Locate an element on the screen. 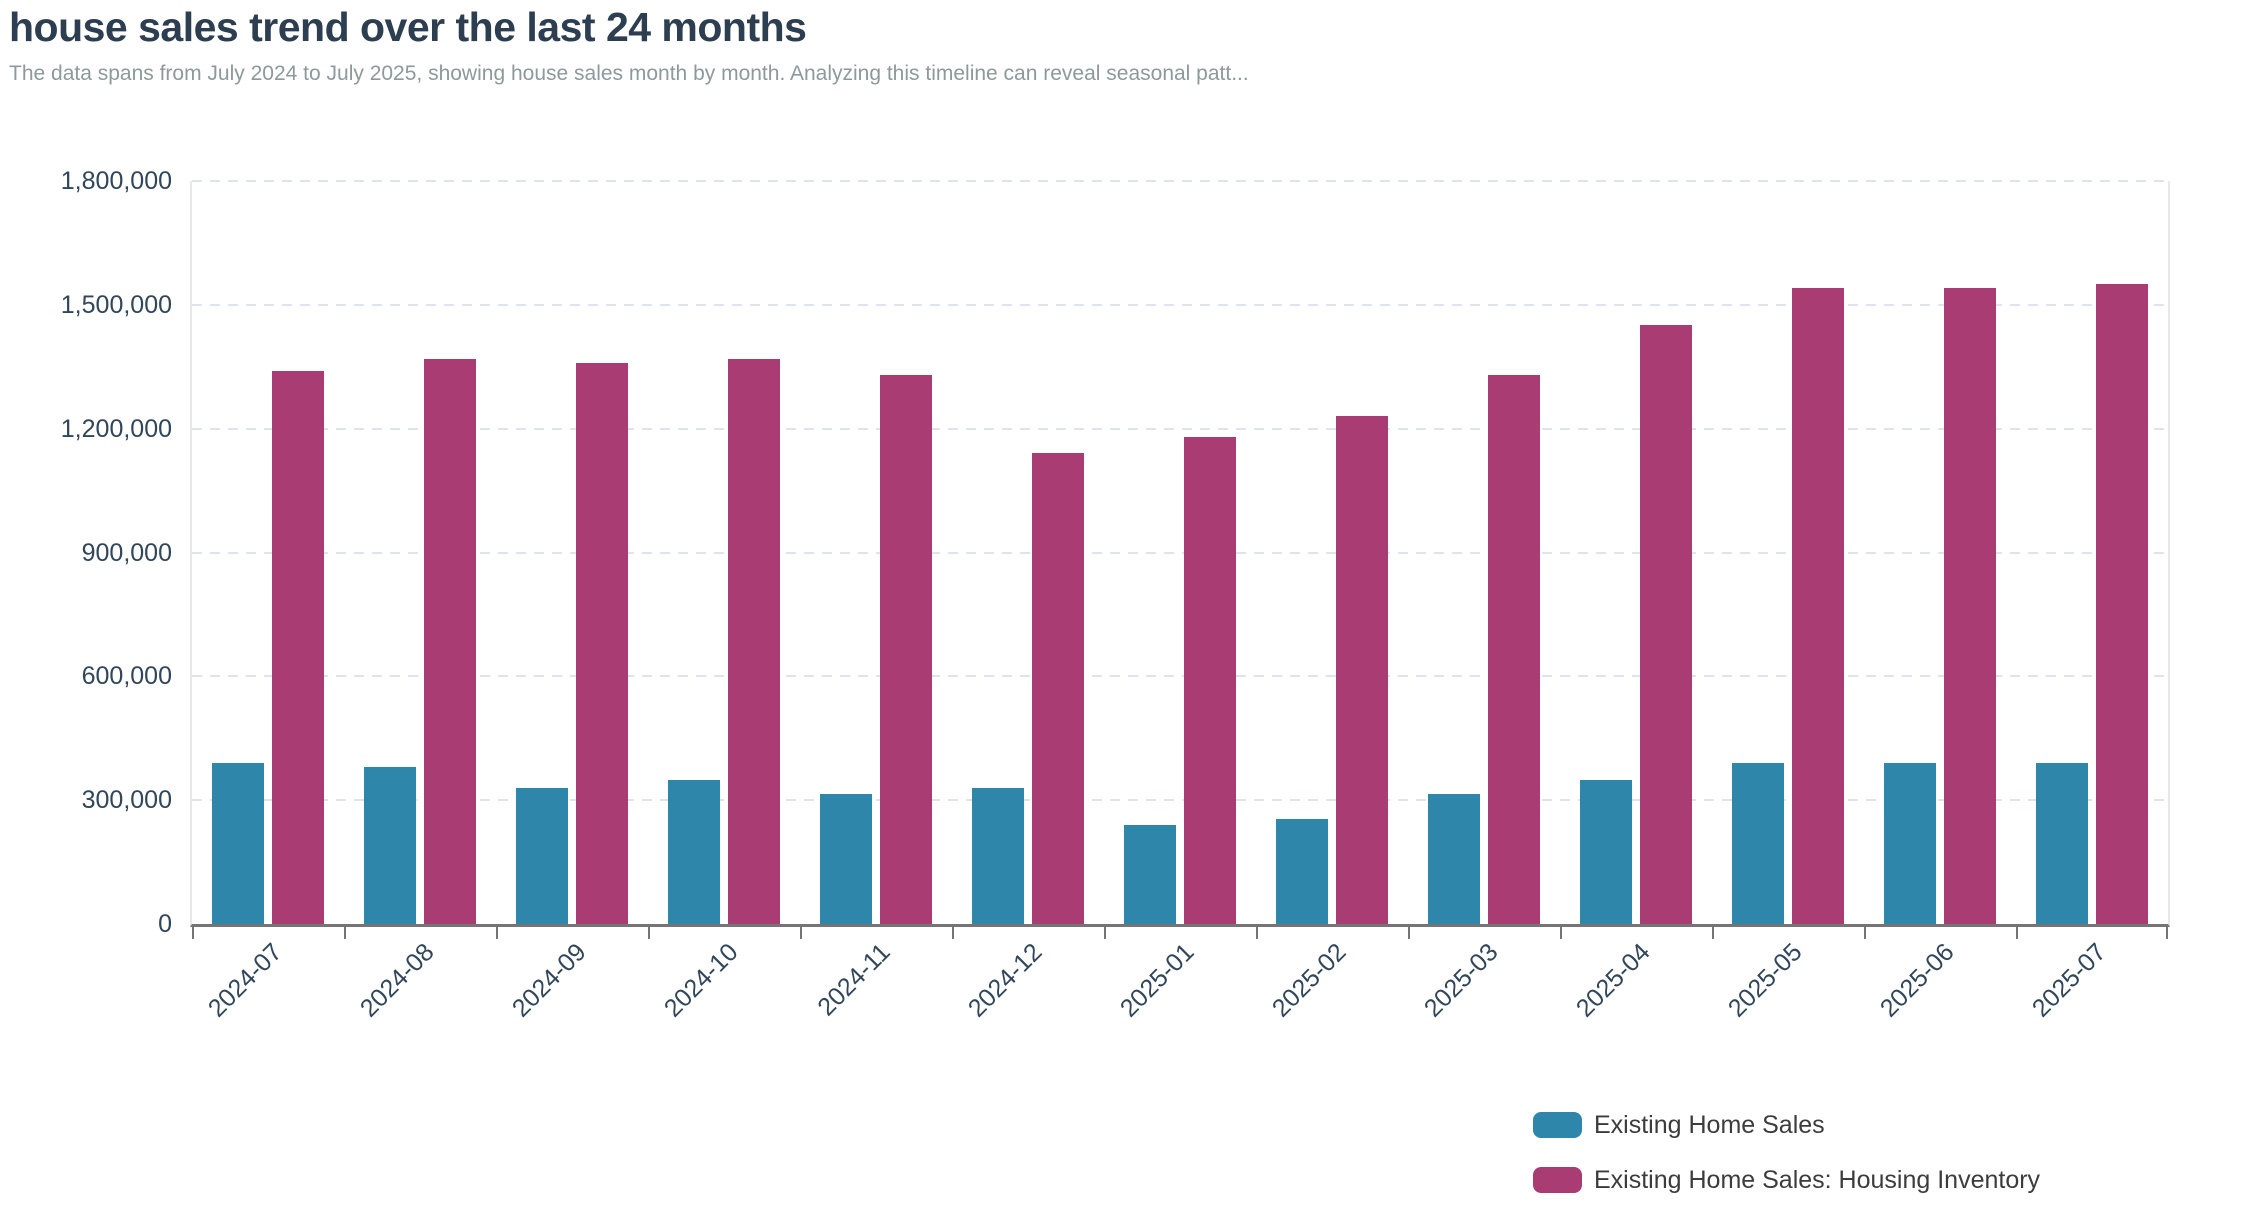  y-axis-tick-label: 1,500,000 is located at coordinates (116, 304).